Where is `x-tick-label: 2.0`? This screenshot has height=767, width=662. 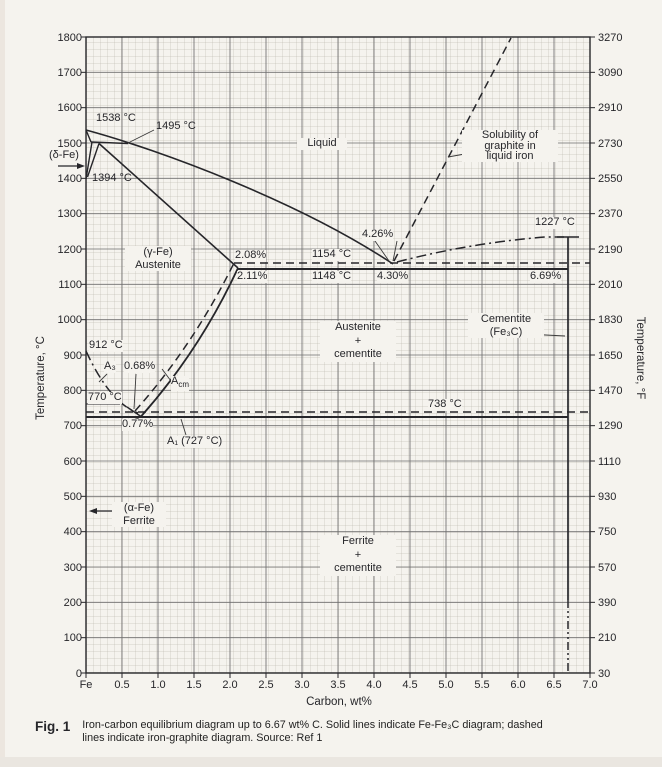
x-tick-label: 2.0 is located at coordinates (230, 685).